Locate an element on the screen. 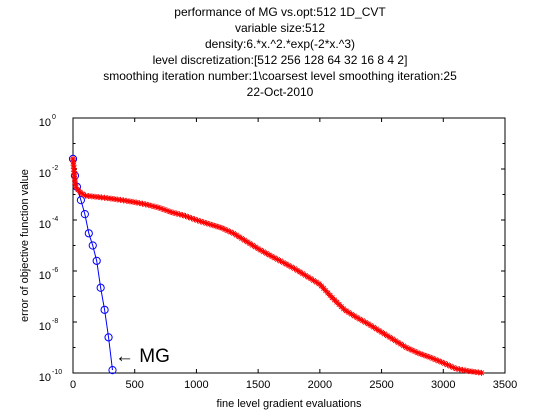 This screenshot has height=420, width=560. y-tick-exponent: -2 is located at coordinates (55, 168).